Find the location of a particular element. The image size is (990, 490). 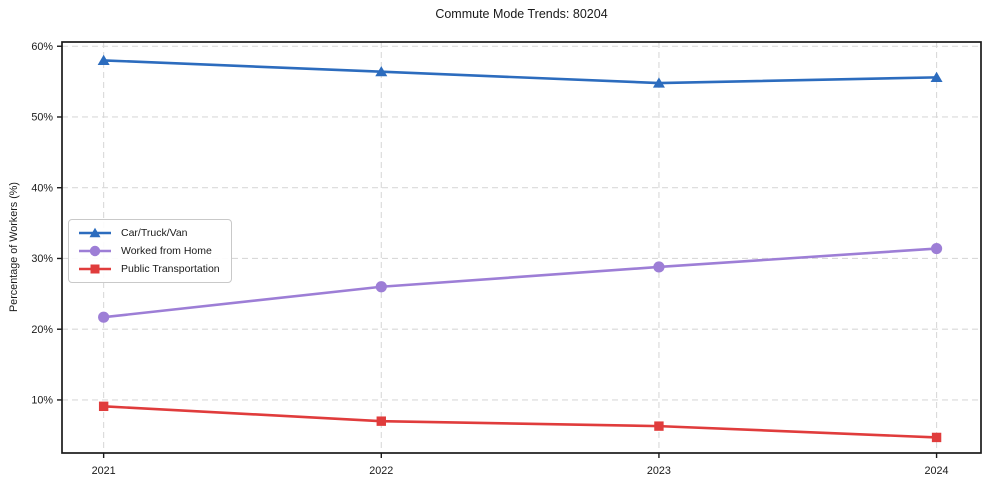

y-tick-label: 40% is located at coordinates (42, 188).